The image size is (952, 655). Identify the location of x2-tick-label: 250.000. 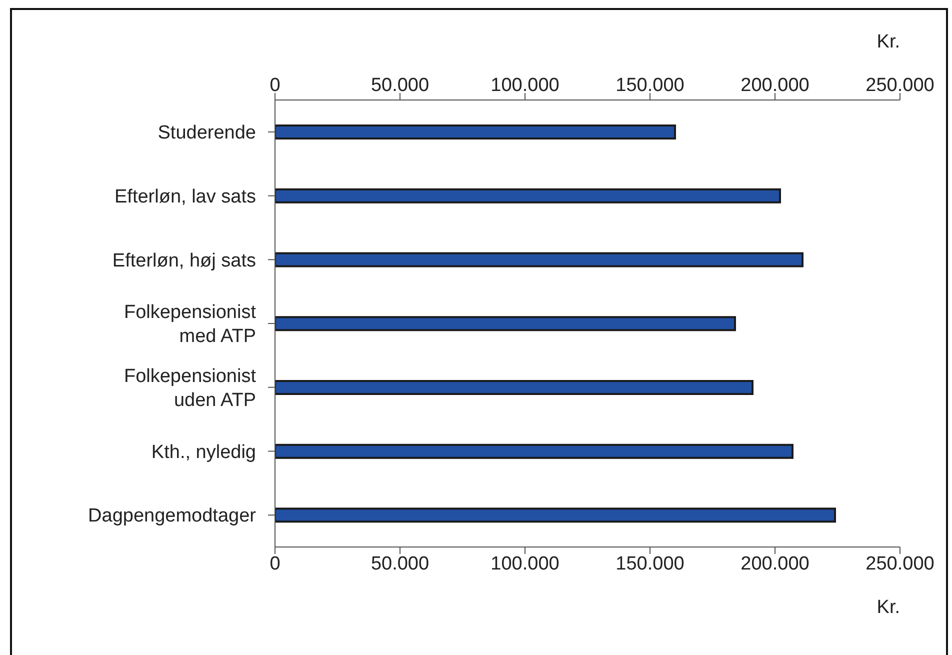
(900, 563).